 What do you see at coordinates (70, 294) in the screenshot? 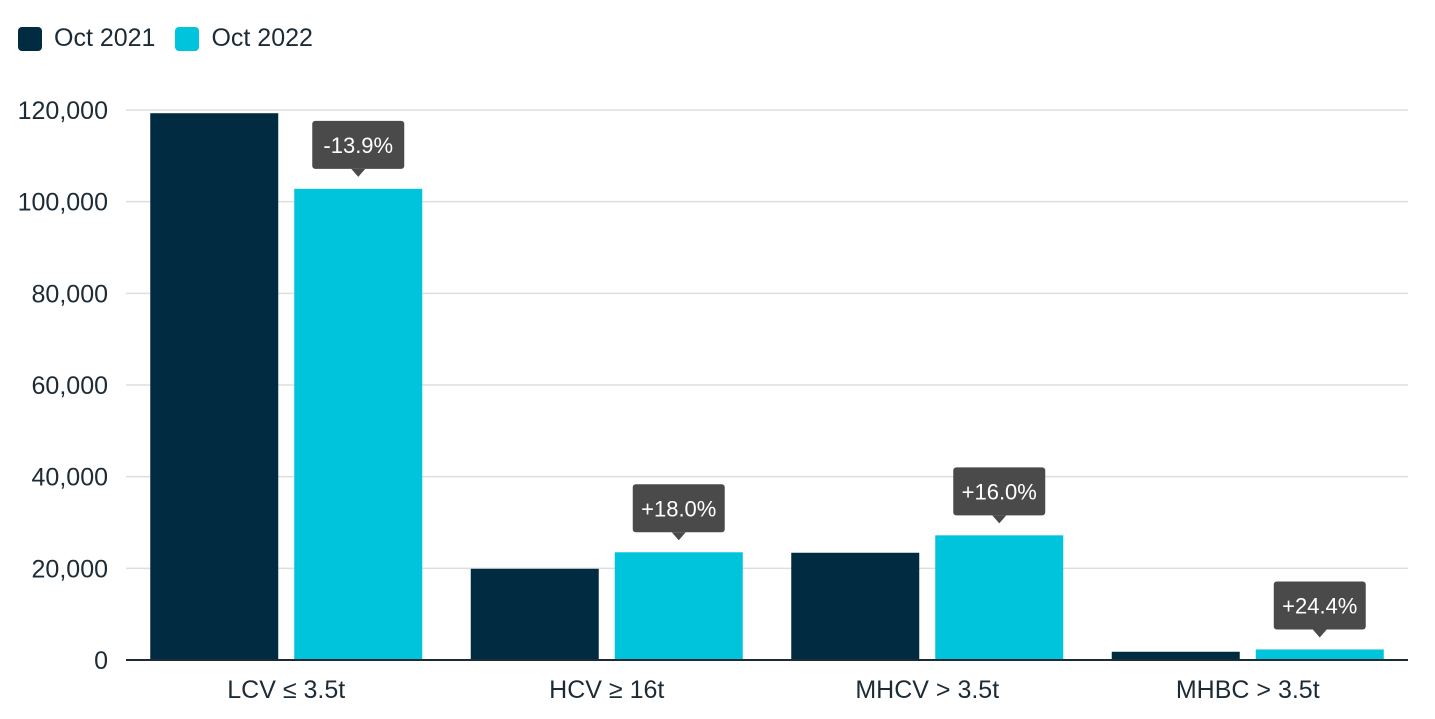
I see `y-tick-label: 80,000` at bounding box center [70, 294].